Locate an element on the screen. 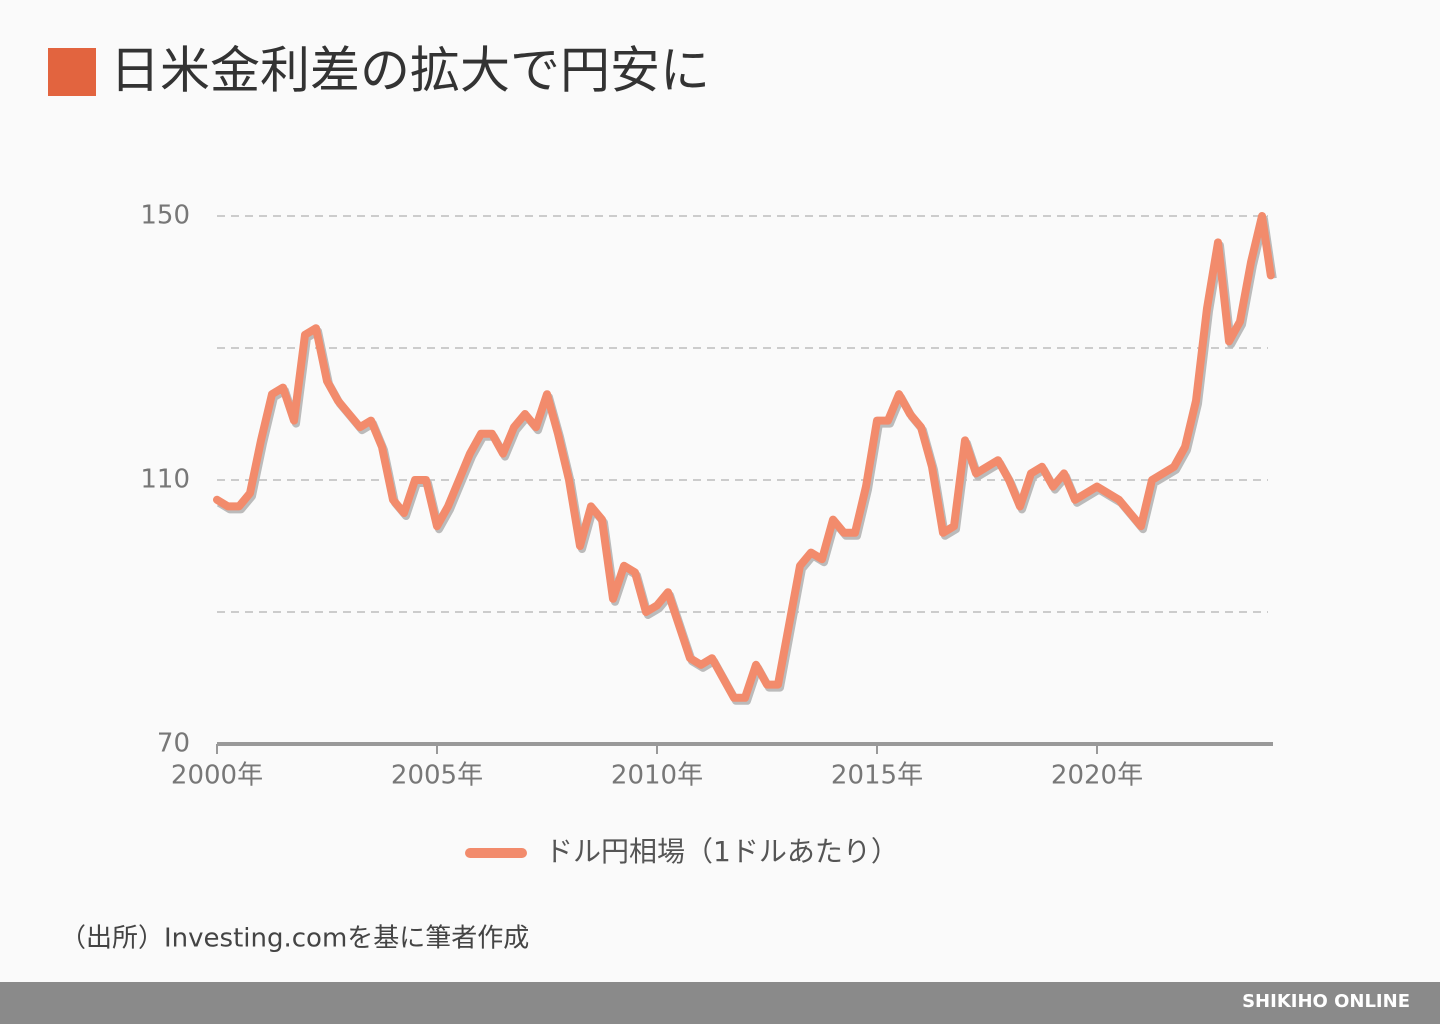 The height and width of the screenshot is (1024, 1440). y-tick-label: 70 is located at coordinates (173, 744).